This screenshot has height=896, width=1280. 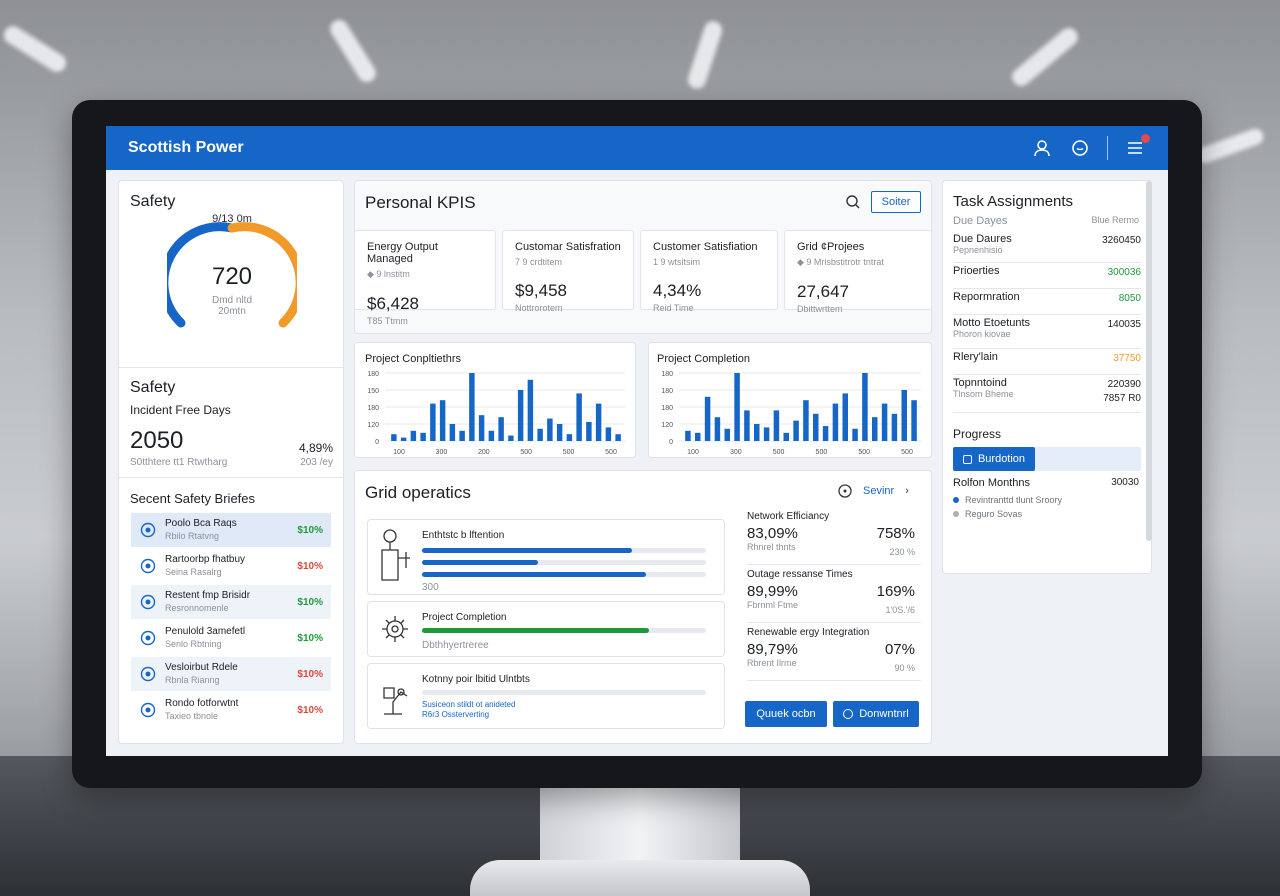 What do you see at coordinates (387, 321) in the screenshot?
I see `kpi-foot: T85 Ttmm` at bounding box center [387, 321].